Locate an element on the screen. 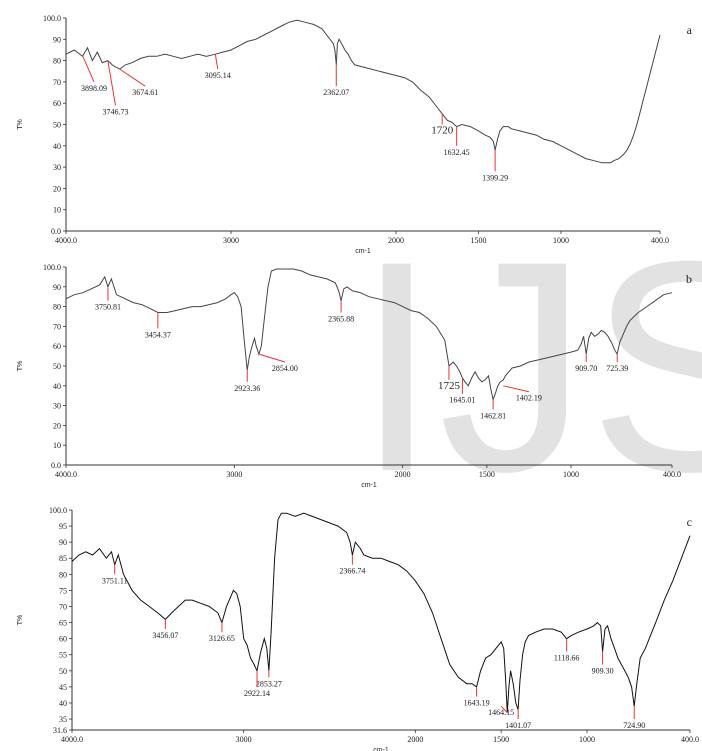 This screenshot has width=702, height=751. chart-a-y-tick-label: 90 is located at coordinates (57, 39).